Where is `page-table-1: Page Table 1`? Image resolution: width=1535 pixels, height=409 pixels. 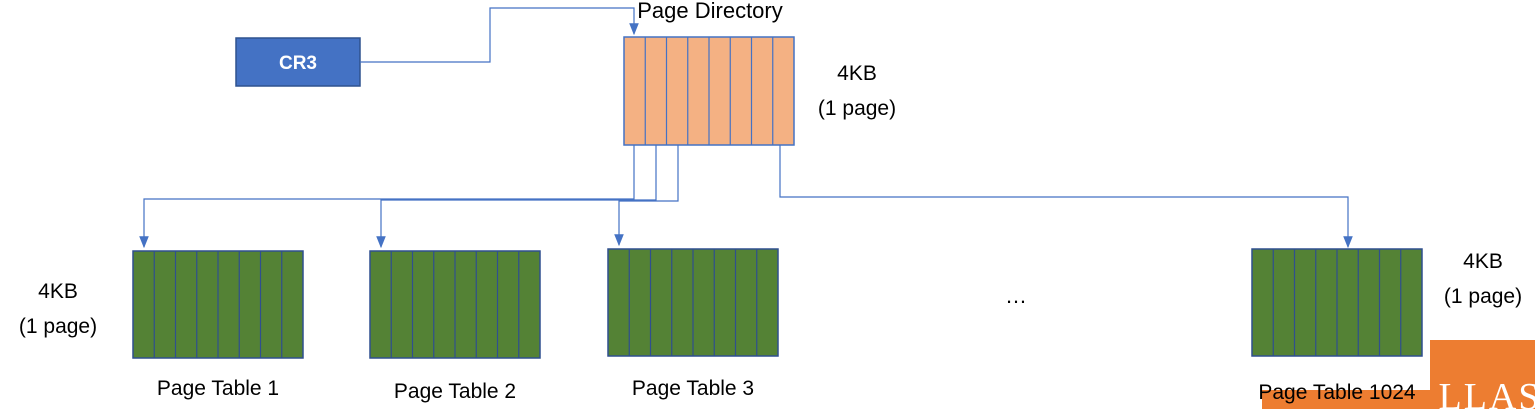
page-table-1: Page Table 1 is located at coordinates (218, 325).